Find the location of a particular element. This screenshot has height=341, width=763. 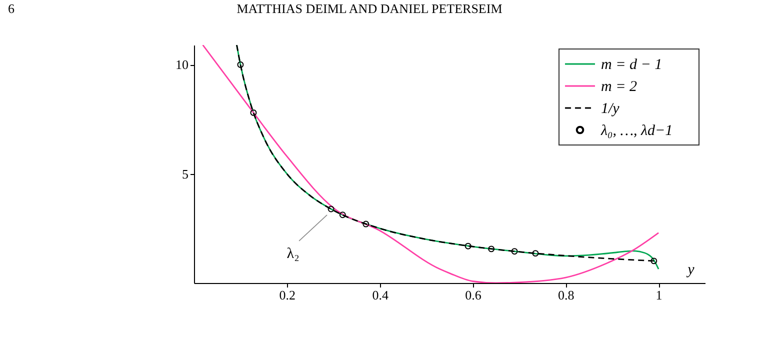

legend-label: m = d − 1 is located at coordinates (631, 65).